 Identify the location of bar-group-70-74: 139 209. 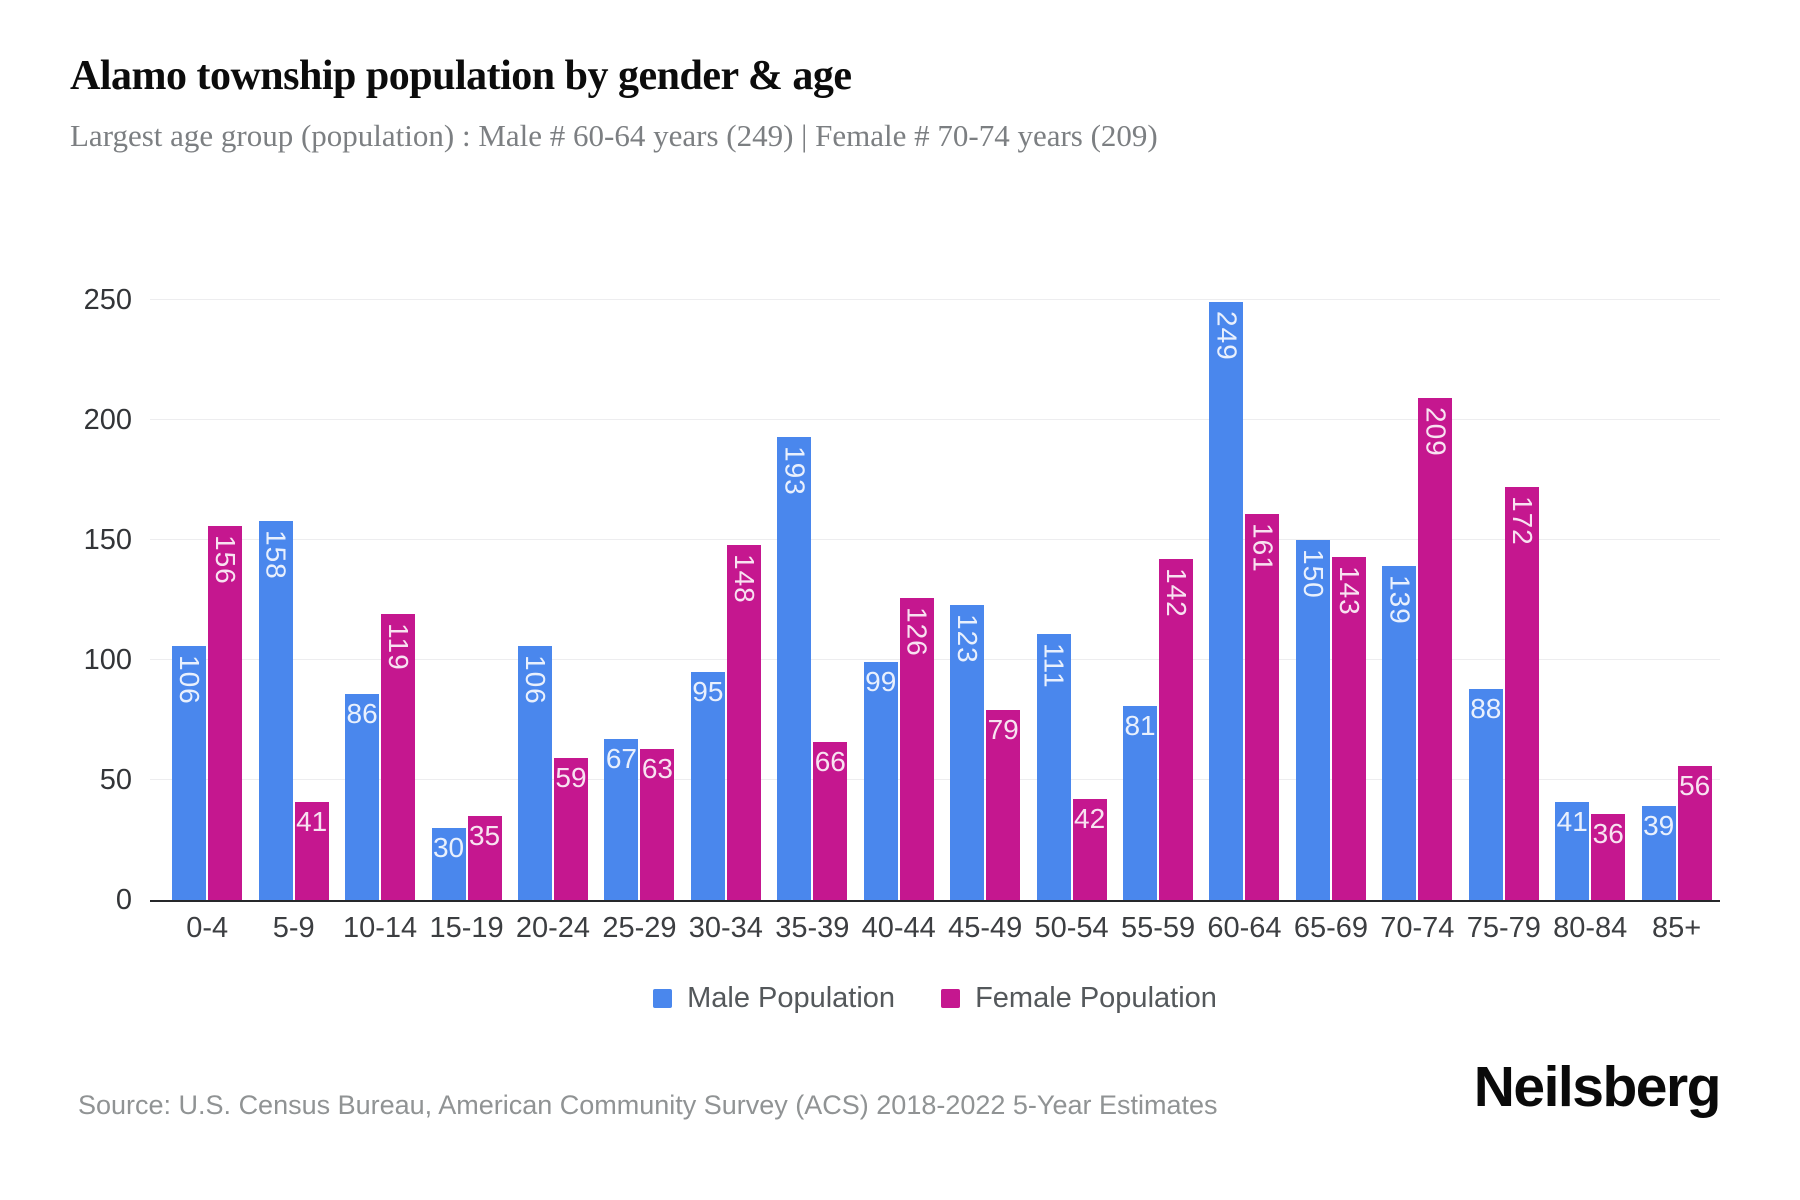
(1417, 649).